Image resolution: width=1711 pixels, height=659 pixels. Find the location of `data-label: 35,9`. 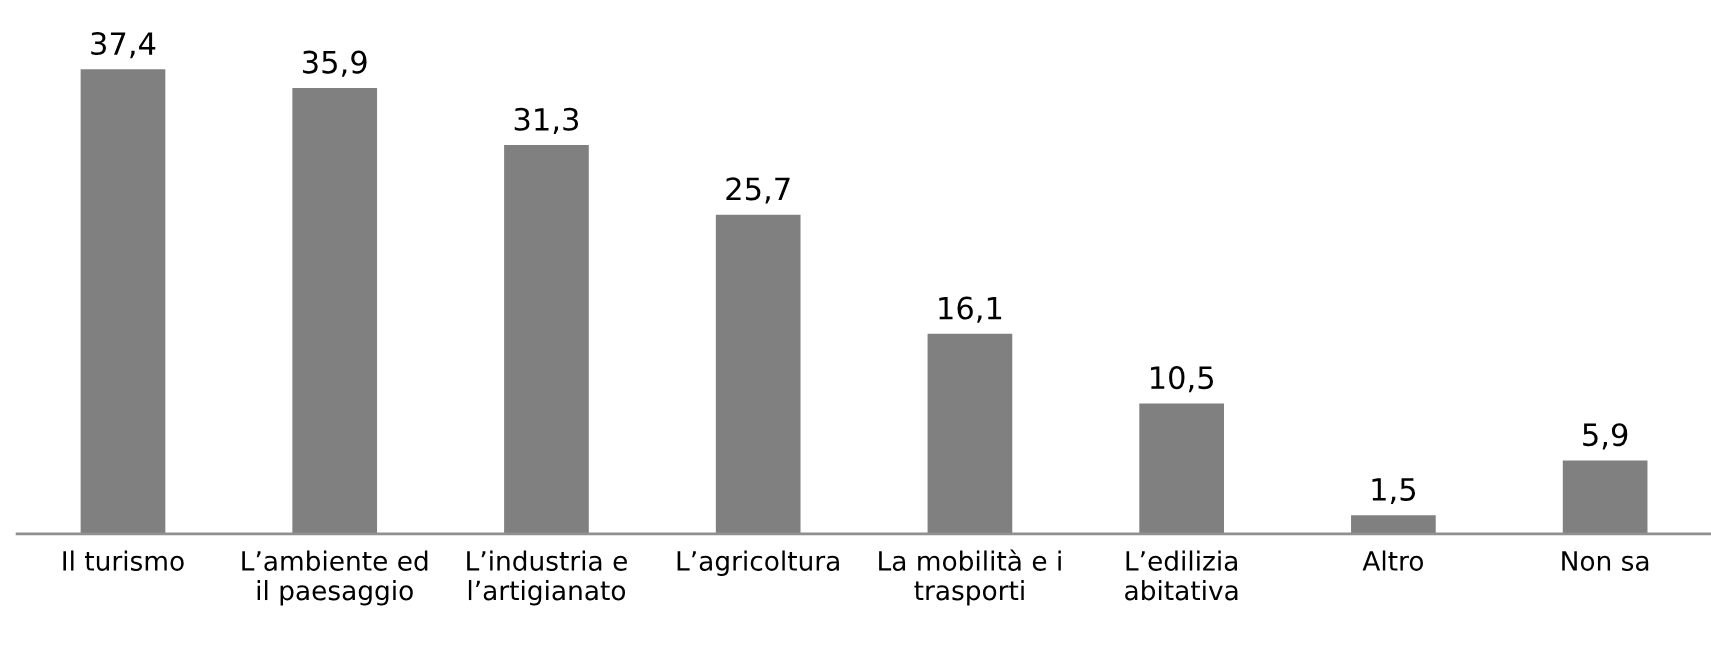

data-label: 35,9 is located at coordinates (335, 63).